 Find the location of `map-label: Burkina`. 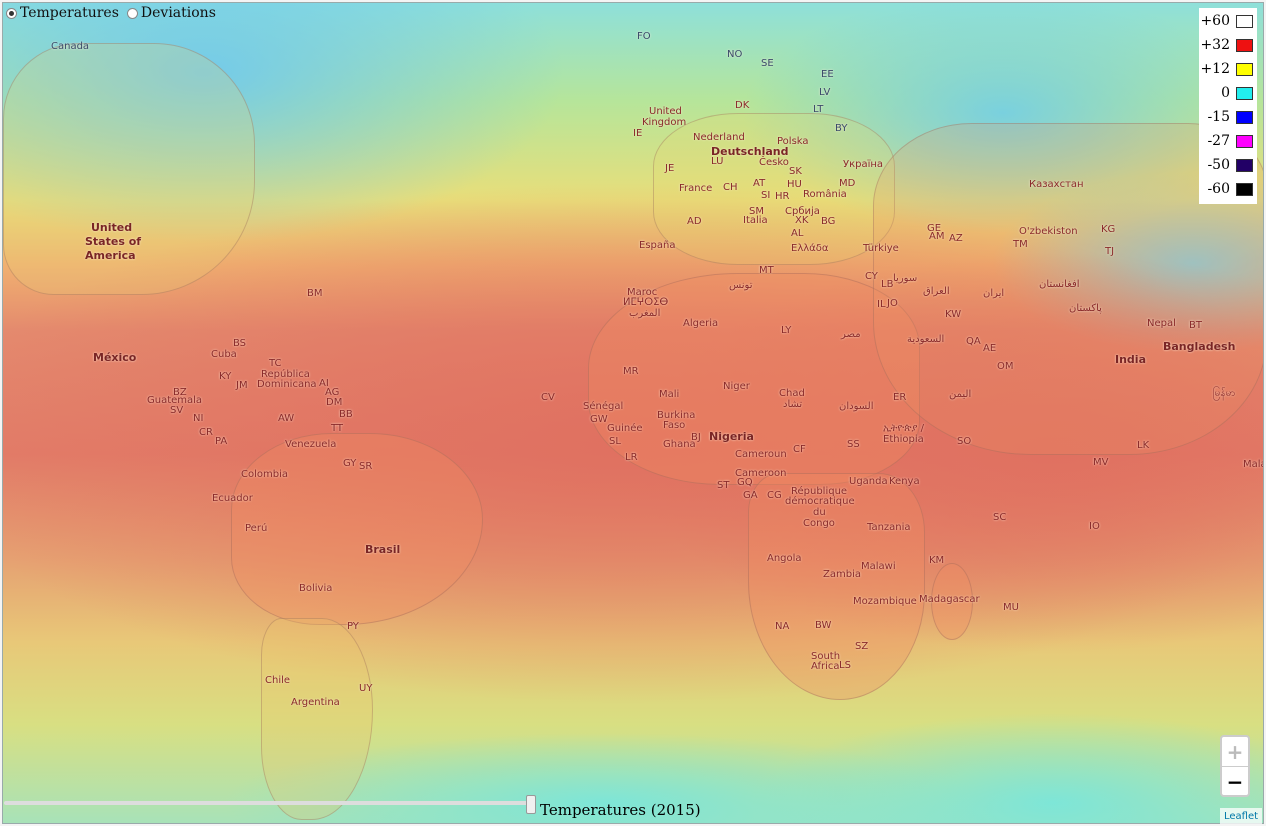

map-label: Burkina is located at coordinates (676, 415).